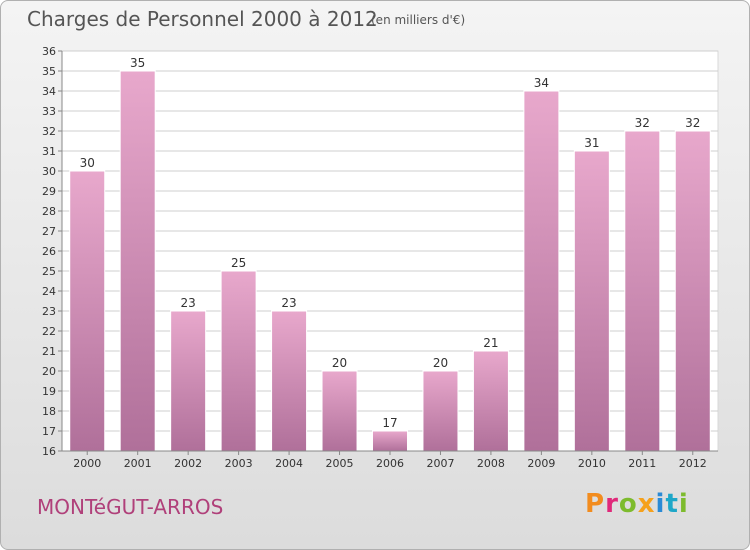  Describe the element at coordinates (49, 131) in the screenshot. I see `y-tick-label: 32` at that location.